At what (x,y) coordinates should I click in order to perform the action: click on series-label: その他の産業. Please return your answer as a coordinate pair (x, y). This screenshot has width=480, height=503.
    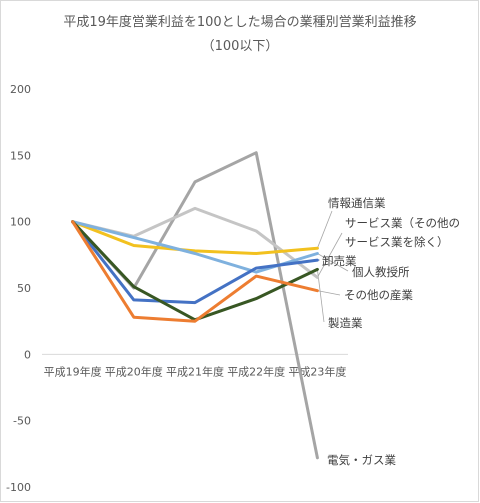
    Looking at the image, I should click on (378, 295).